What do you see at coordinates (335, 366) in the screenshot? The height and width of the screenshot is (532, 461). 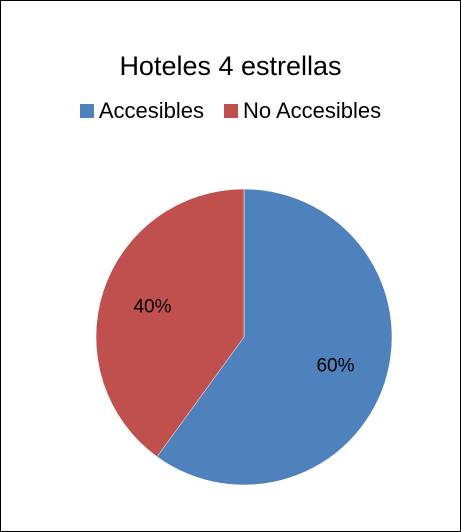 I see `data-label-accesibles: 60%` at bounding box center [335, 366].